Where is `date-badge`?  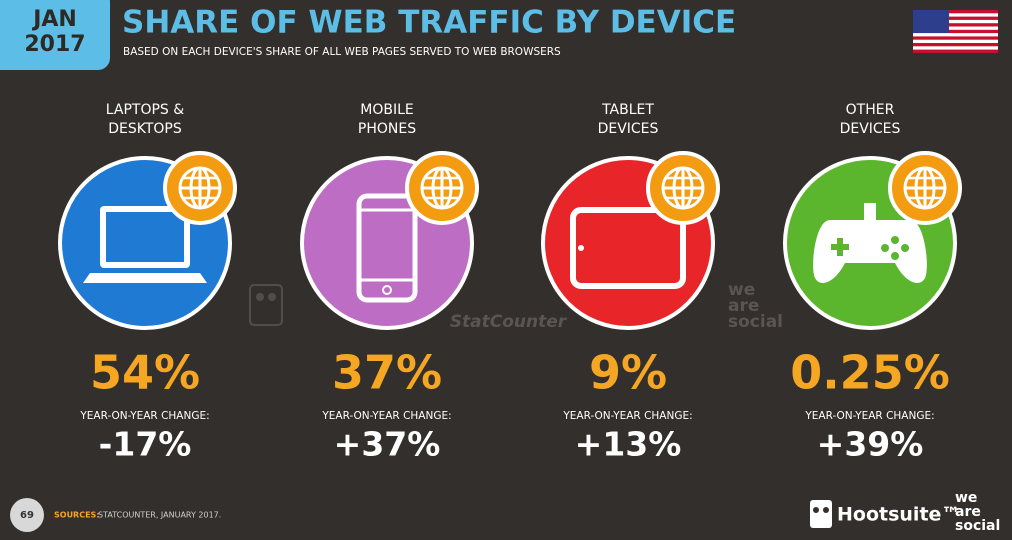
date-badge is located at coordinates (55, 35).